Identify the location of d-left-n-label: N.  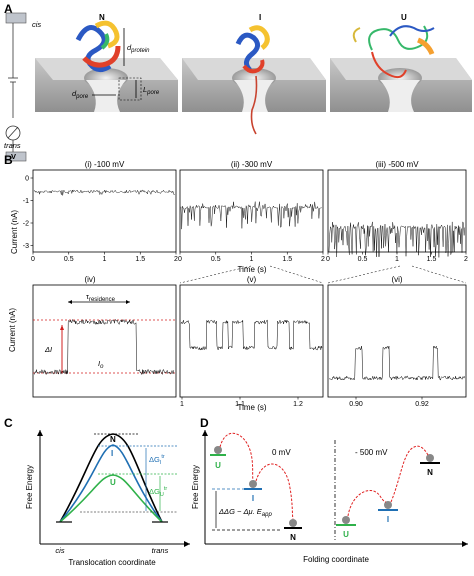
(293, 537).